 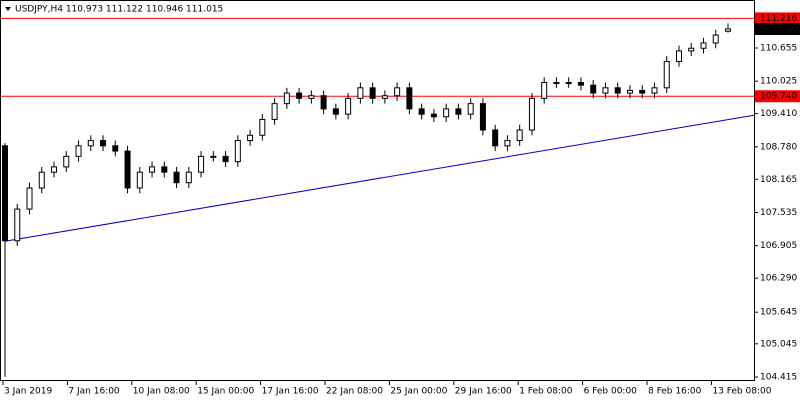 I want to click on x-tick-label: 13 Feb 08:00, so click(x=741, y=392).